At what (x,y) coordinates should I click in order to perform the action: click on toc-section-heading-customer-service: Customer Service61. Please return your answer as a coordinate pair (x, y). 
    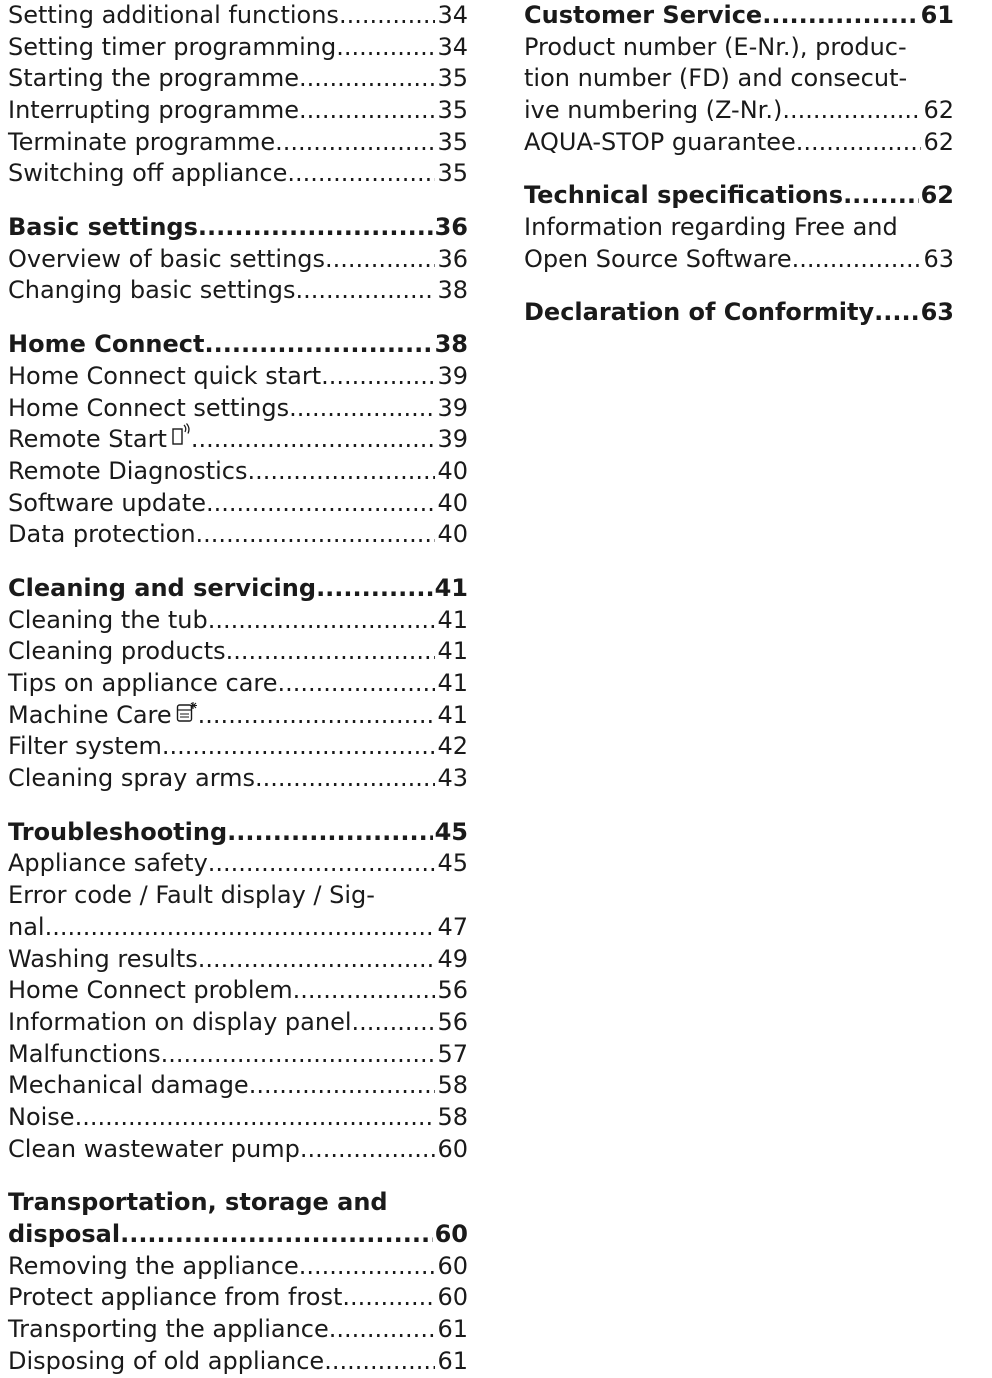
    Looking at the image, I should click on (739, 16).